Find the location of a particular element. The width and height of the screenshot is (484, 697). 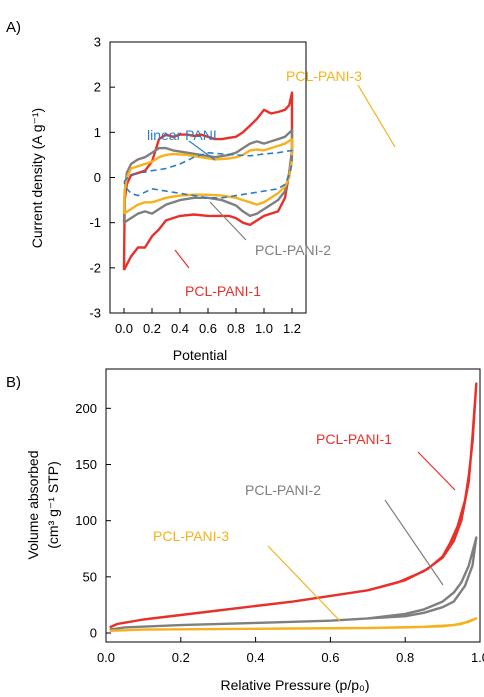

y-ticks-b: 0 50 100 150 200 is located at coordinates (93, 521).